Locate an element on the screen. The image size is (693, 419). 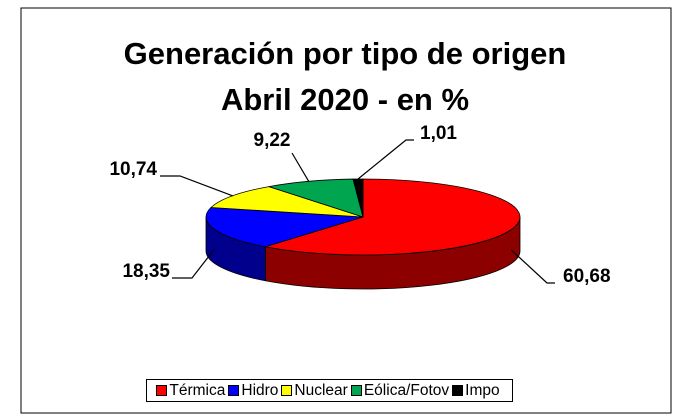
legend: Térmica Hidro Nuclear Eólica/Fotov Impo is located at coordinates (329, 390).